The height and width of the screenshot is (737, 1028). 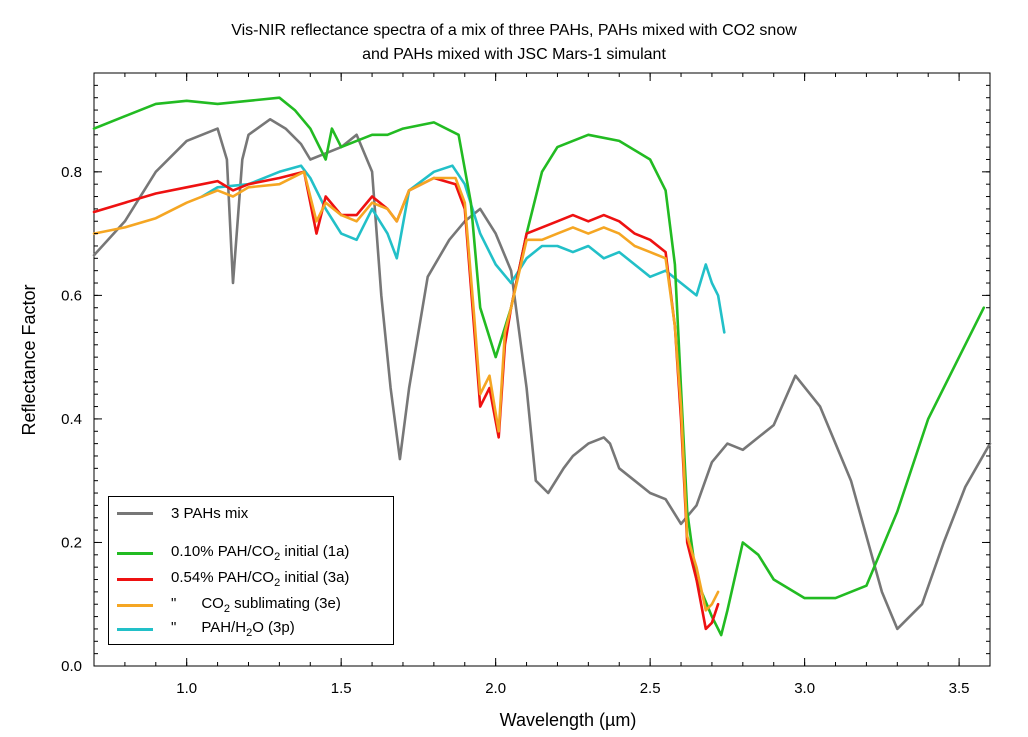 I want to click on legend-entry-3a: 0.54% PAH/CO2 initial (3a), so click(x=233, y=579).